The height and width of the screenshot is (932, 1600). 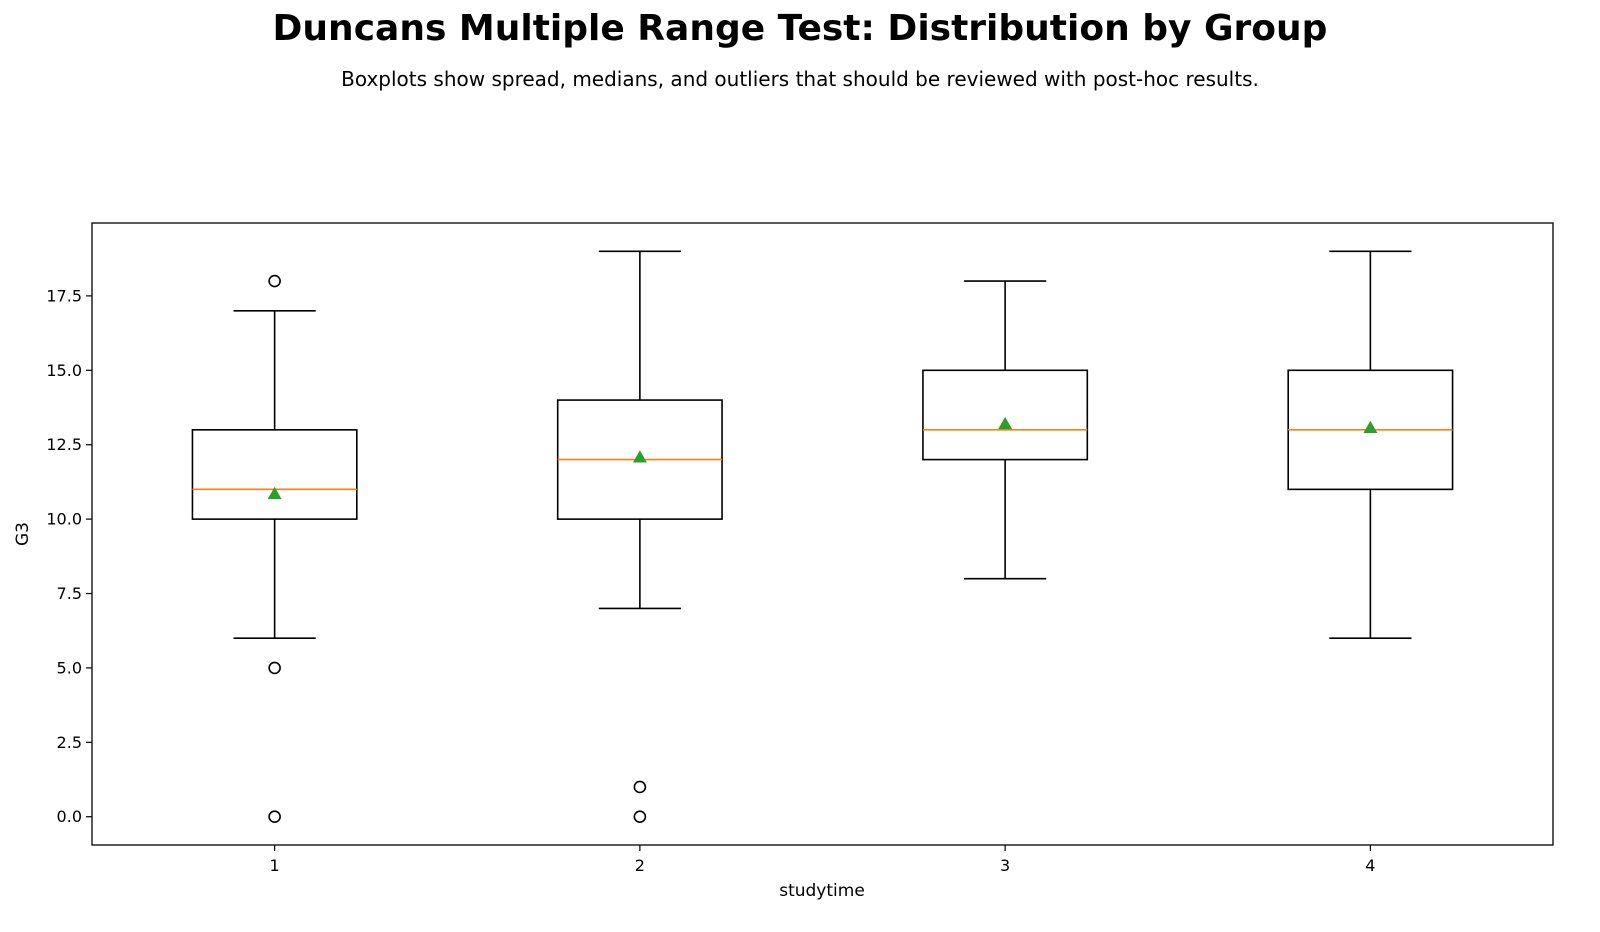 I want to click on y-axis: 0.0 2.5 5.0 7.5 10.0 12.5 15.0 17.5, so click(x=69, y=556).